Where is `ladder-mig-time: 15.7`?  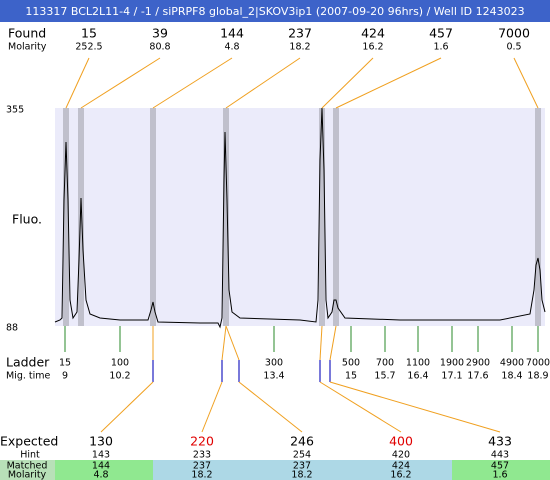
ladder-mig-time: 15.7 is located at coordinates (384, 376).